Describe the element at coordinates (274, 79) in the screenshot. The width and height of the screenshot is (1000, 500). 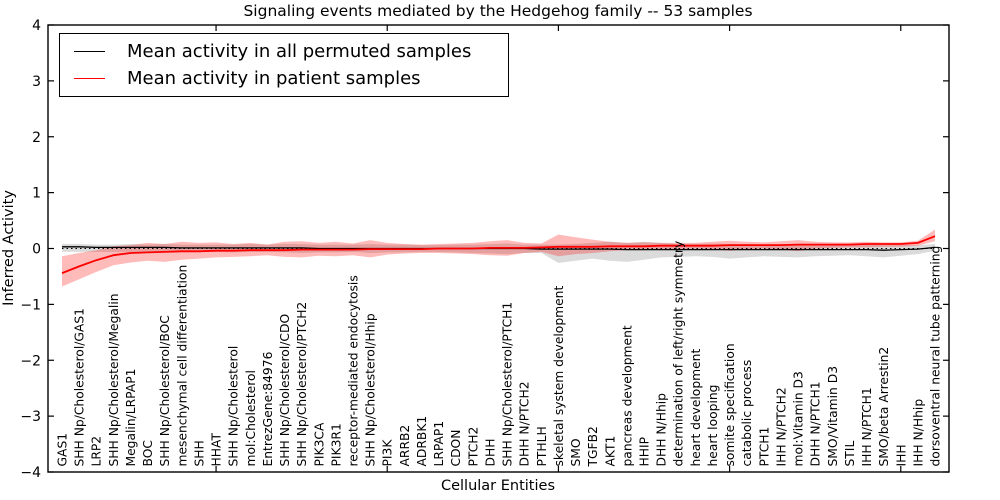
I see `legend-label-patient: Mean activity in patient samples` at that location.